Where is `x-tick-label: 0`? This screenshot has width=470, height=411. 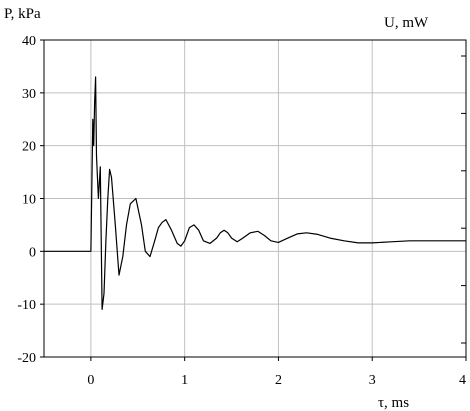
x-tick-label: 0 is located at coordinates (90, 380).